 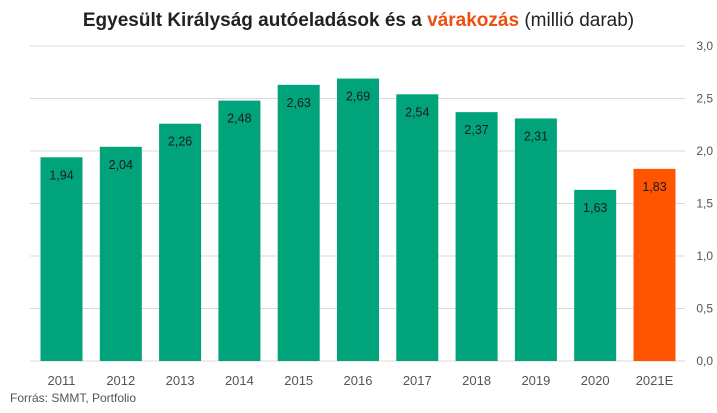 I want to click on x-tick-label-2014: 2014, so click(x=239, y=380).